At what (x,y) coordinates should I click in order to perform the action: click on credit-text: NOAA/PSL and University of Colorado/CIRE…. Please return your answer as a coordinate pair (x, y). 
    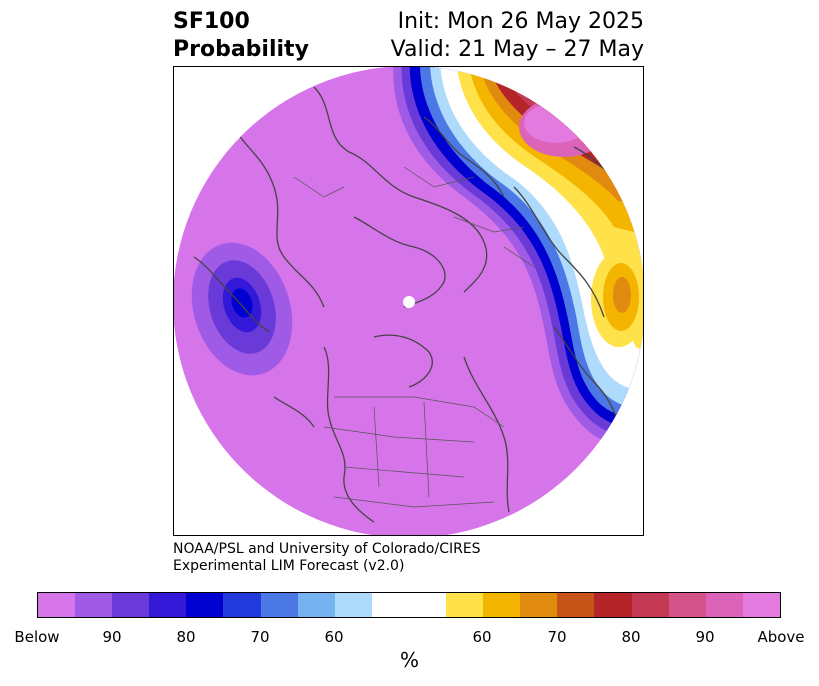
    Looking at the image, I should click on (327, 558).